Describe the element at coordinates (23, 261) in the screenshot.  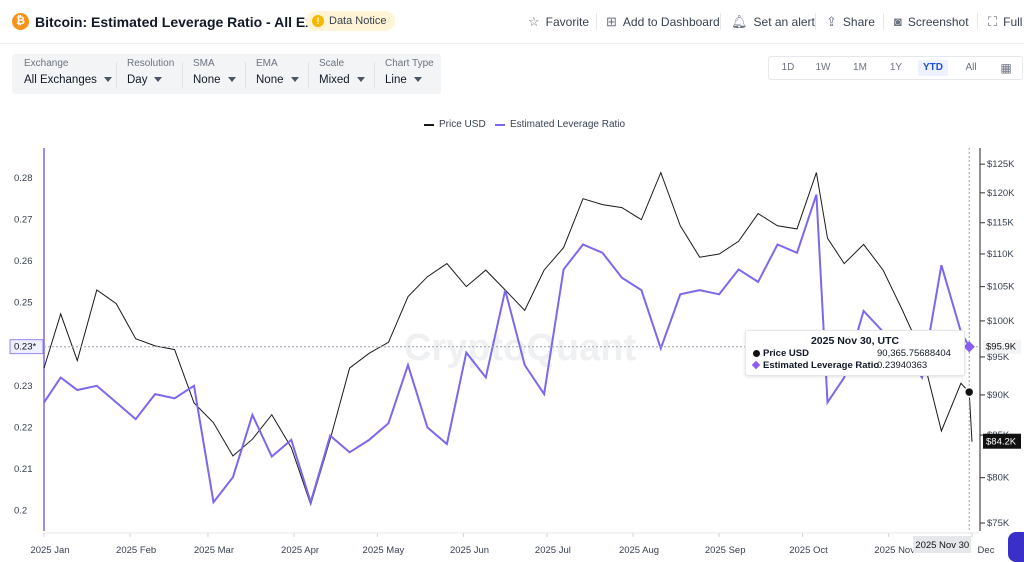
I see `left-tick-label: 0.26` at that location.